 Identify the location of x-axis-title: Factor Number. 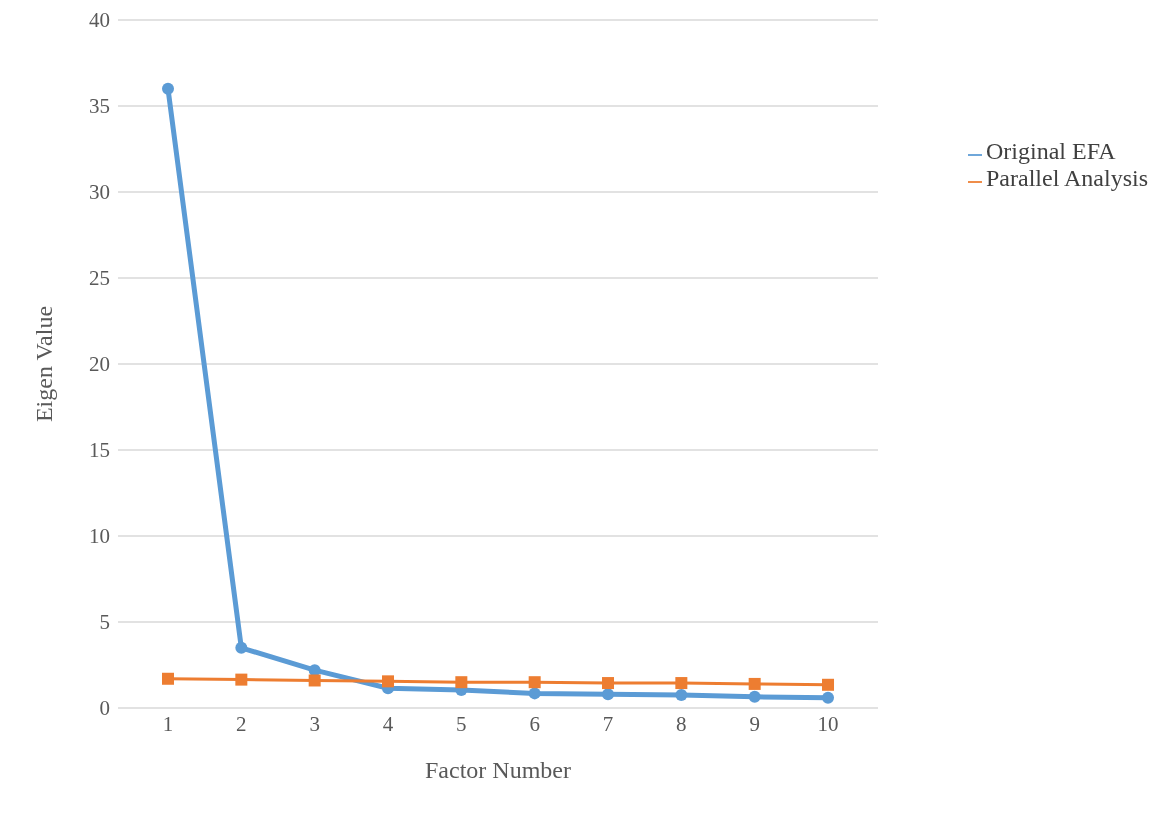
(498, 770).